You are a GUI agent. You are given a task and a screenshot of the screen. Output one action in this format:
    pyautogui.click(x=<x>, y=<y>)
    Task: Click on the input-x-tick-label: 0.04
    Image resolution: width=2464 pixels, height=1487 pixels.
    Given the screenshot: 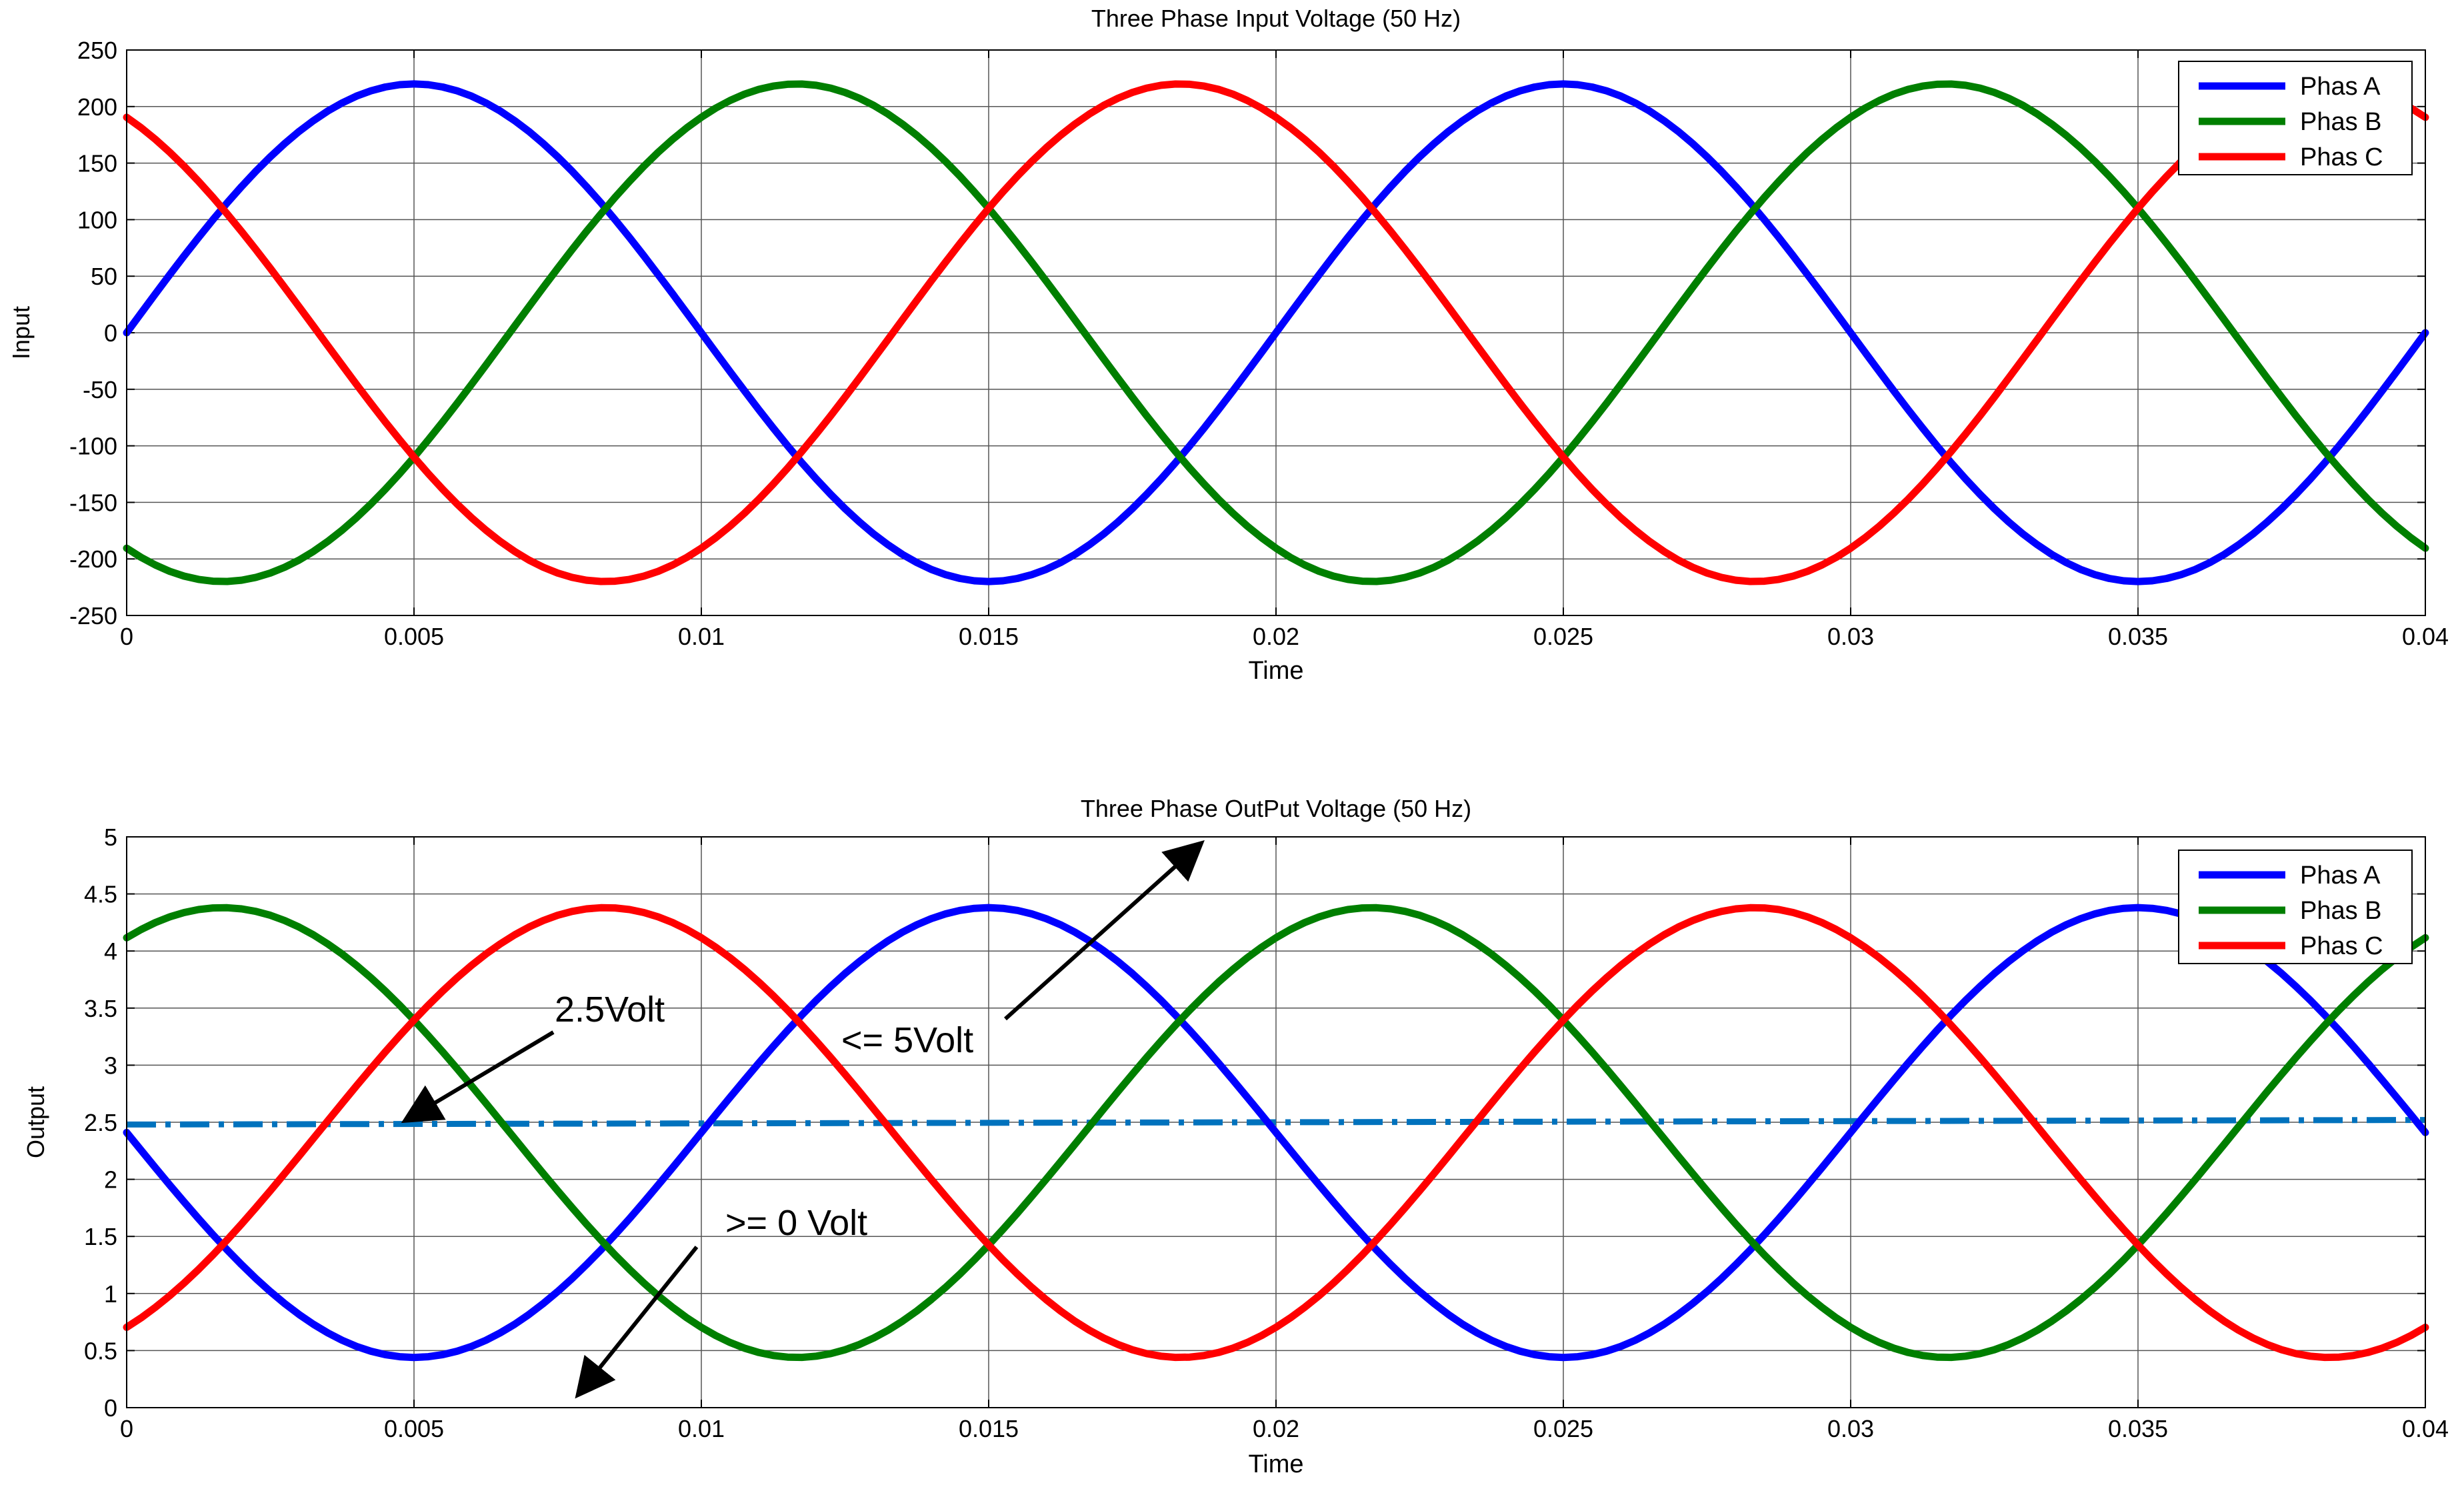 What is the action you would take?
    pyautogui.click(x=2425, y=637)
    